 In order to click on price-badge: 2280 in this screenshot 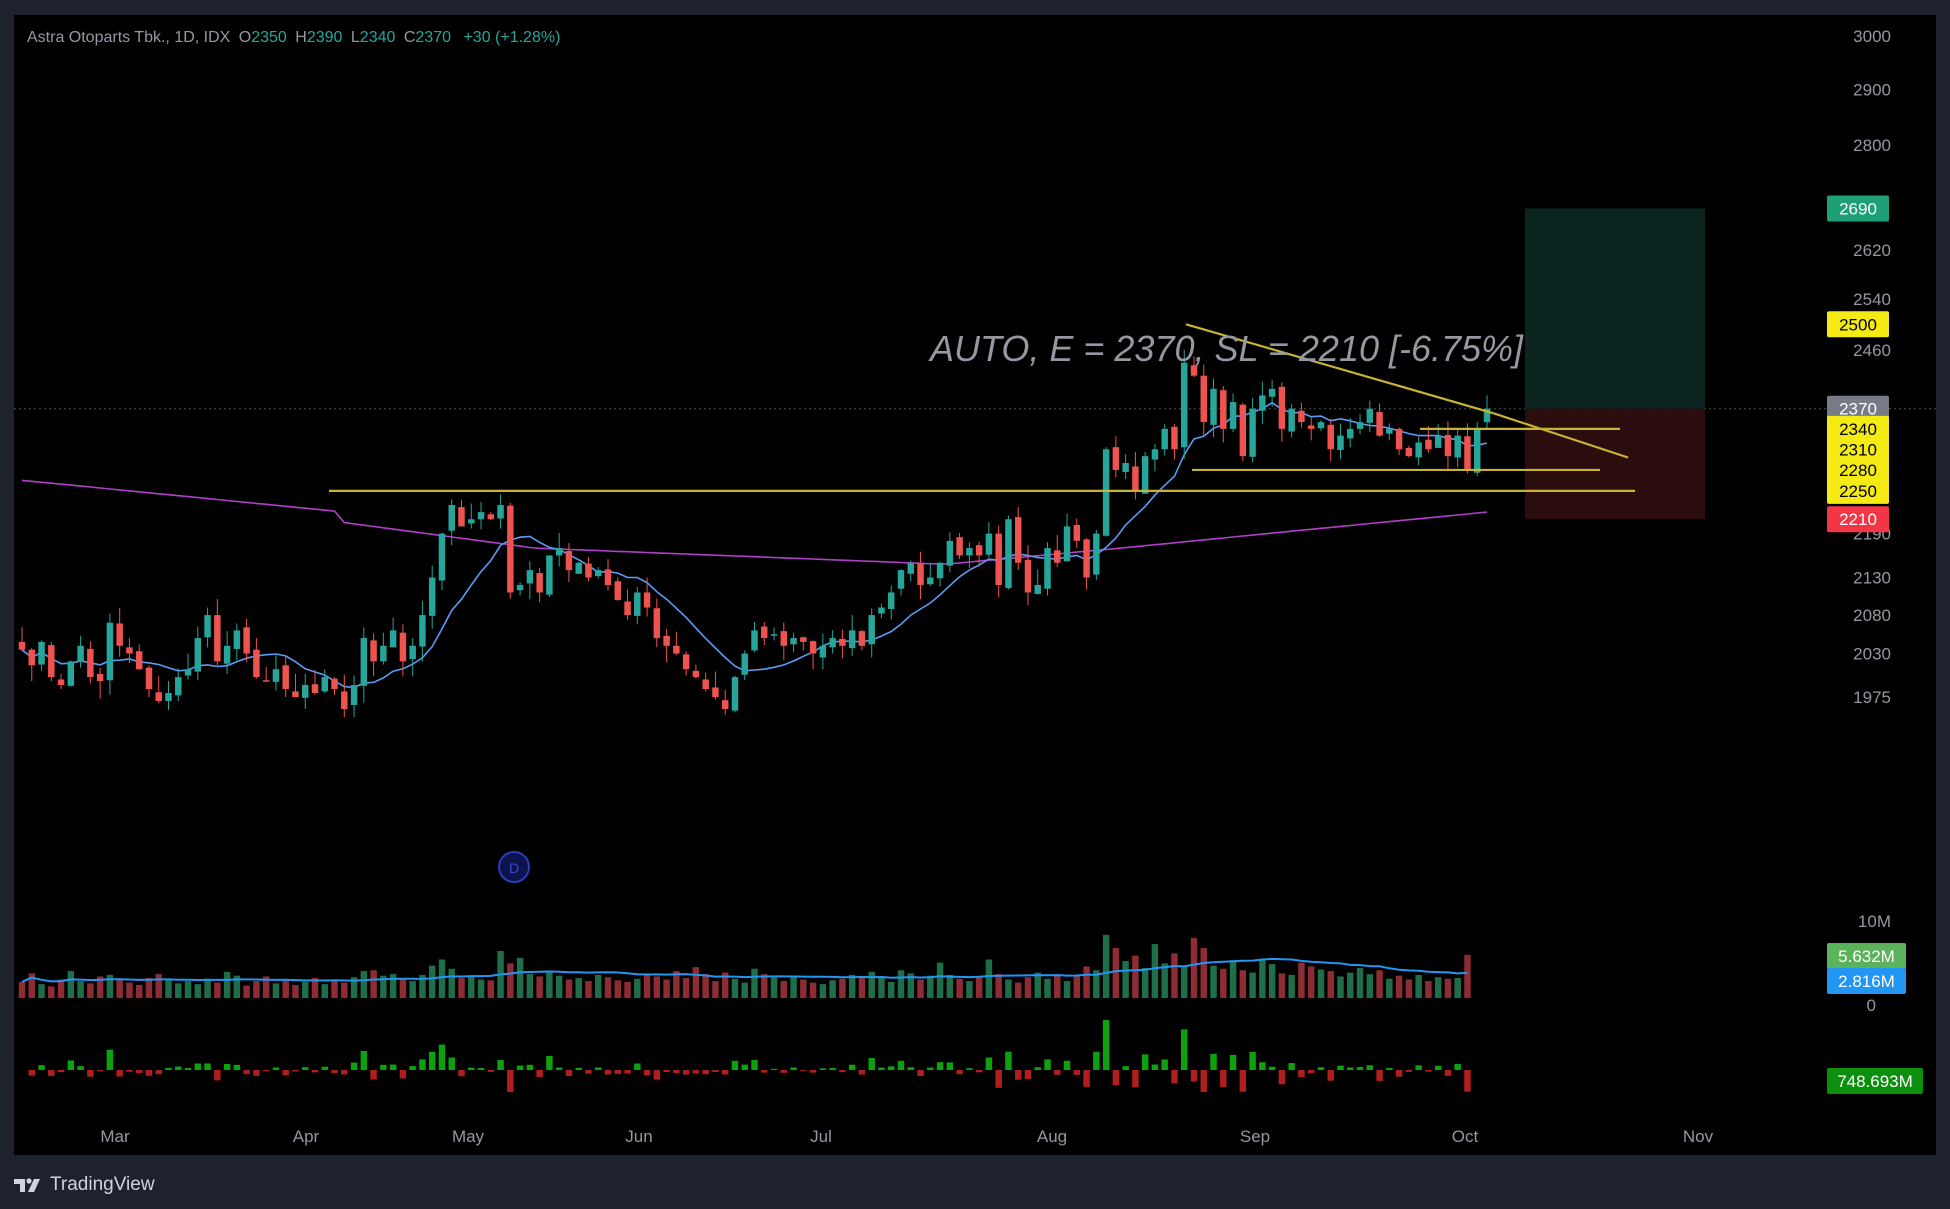, I will do `click(1858, 469)`.